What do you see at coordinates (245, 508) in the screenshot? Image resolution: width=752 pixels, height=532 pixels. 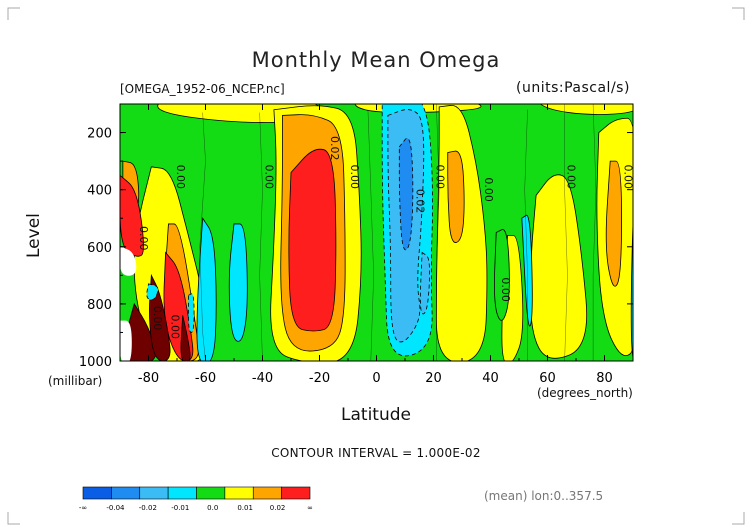 I see `colorbar-label: 0.01` at bounding box center [245, 508].